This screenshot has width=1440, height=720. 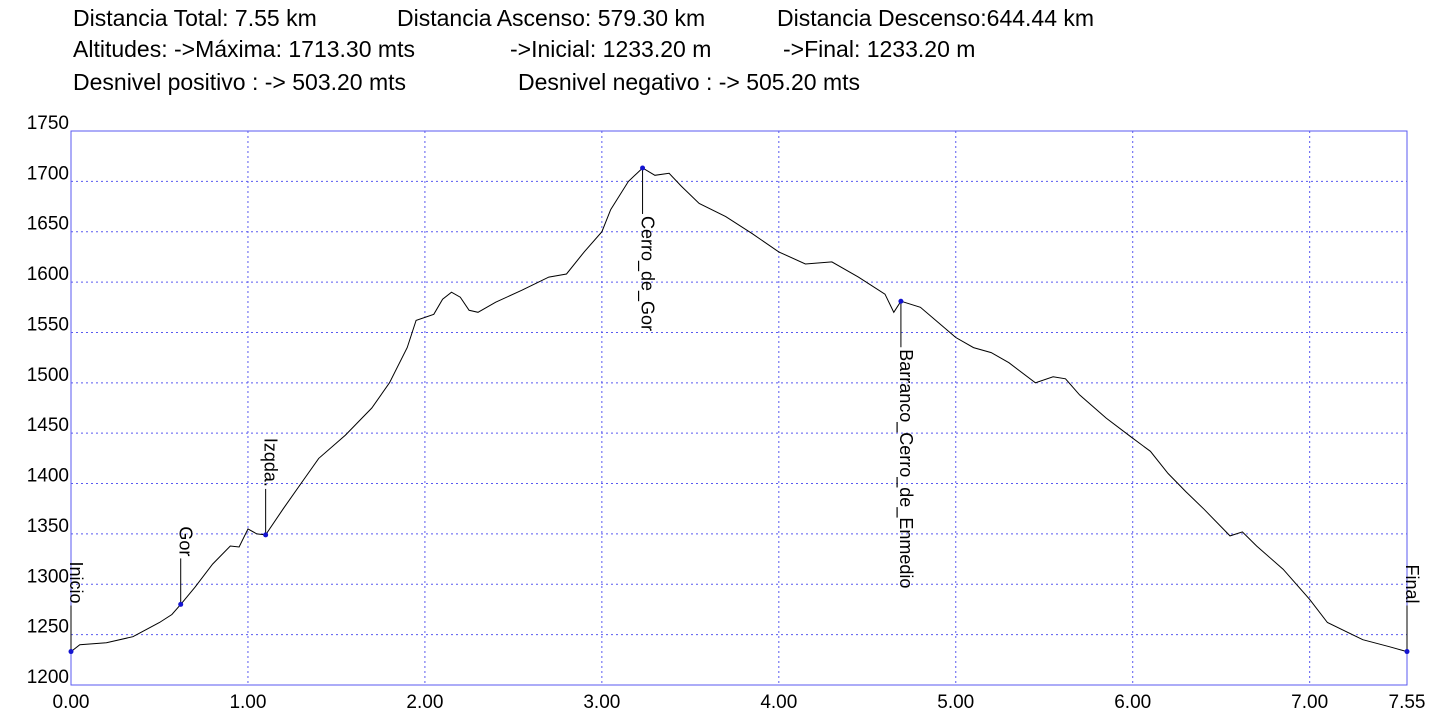 I want to click on y-tick-label: 1550, so click(x=48, y=324).